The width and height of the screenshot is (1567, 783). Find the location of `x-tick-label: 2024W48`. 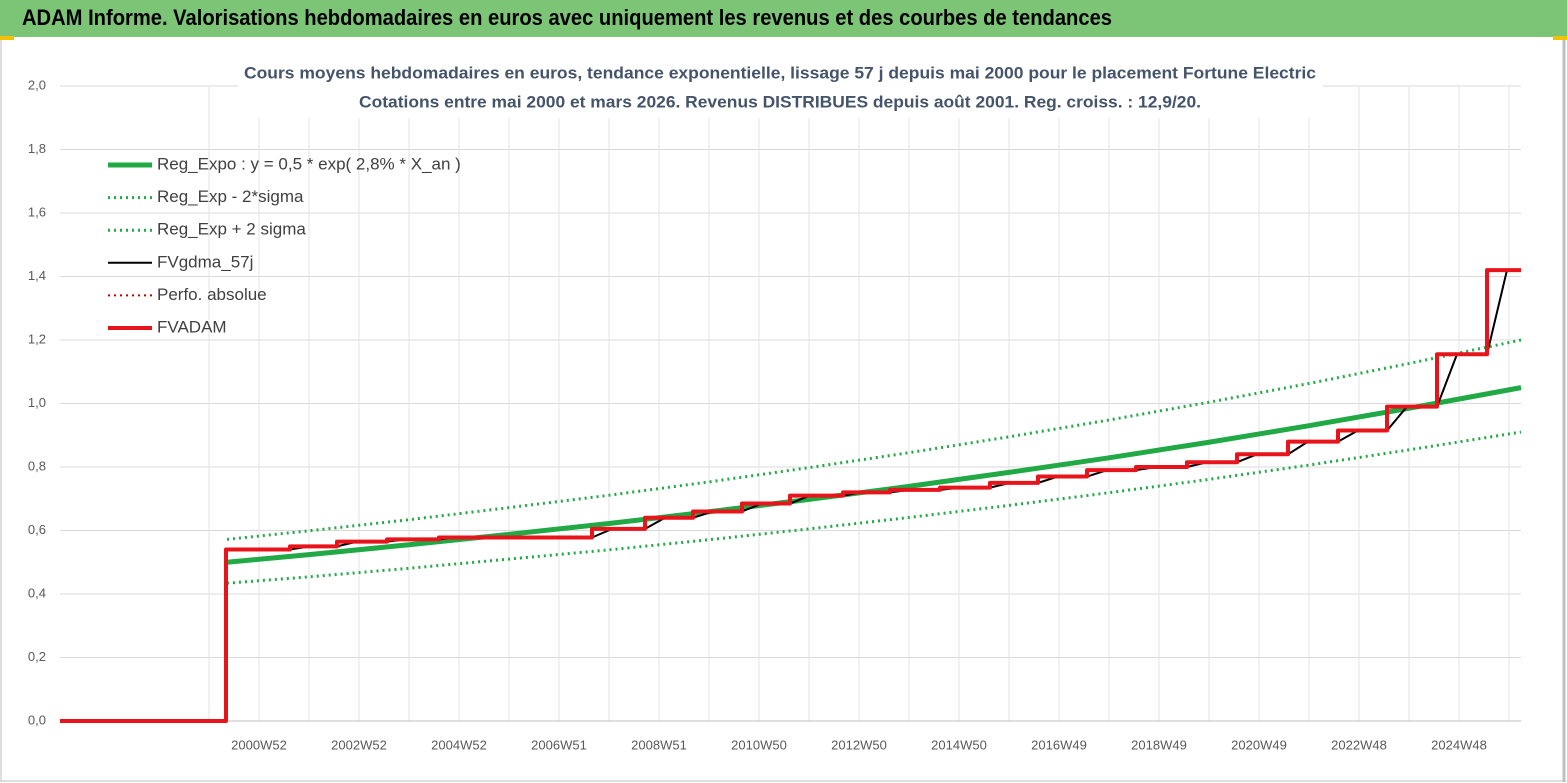

x-tick-label: 2024W48 is located at coordinates (1459, 744).